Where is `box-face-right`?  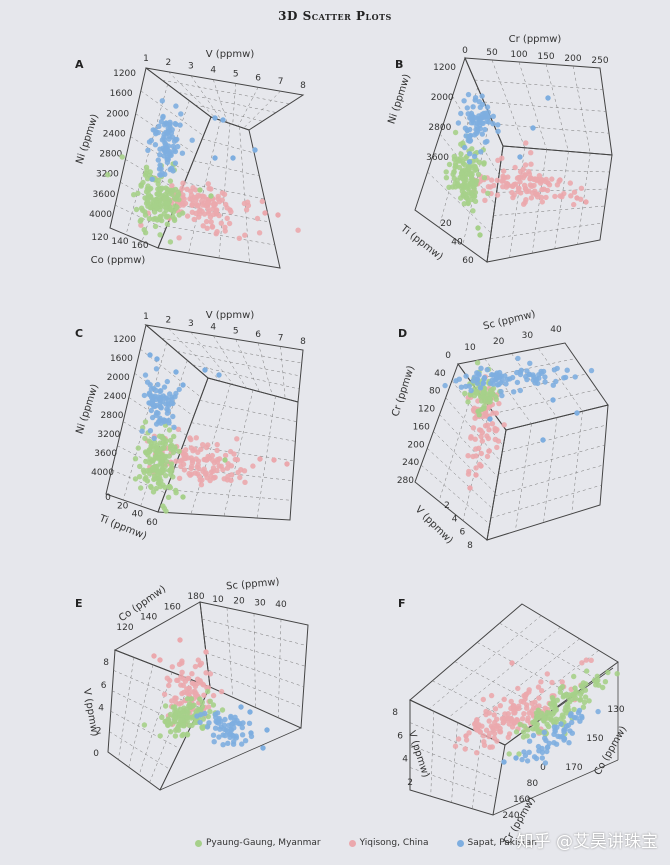 box-face-right is located at coordinates (547, 472).